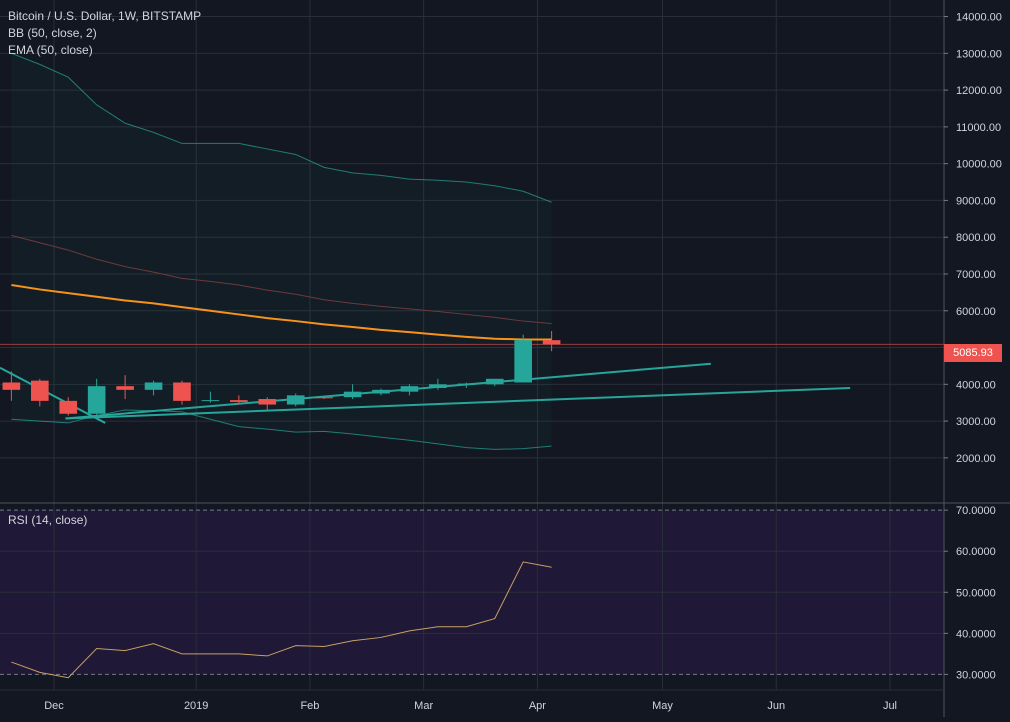  Describe the element at coordinates (976, 511) in the screenshot. I see `rsi-axis-label: 70.0000` at that location.